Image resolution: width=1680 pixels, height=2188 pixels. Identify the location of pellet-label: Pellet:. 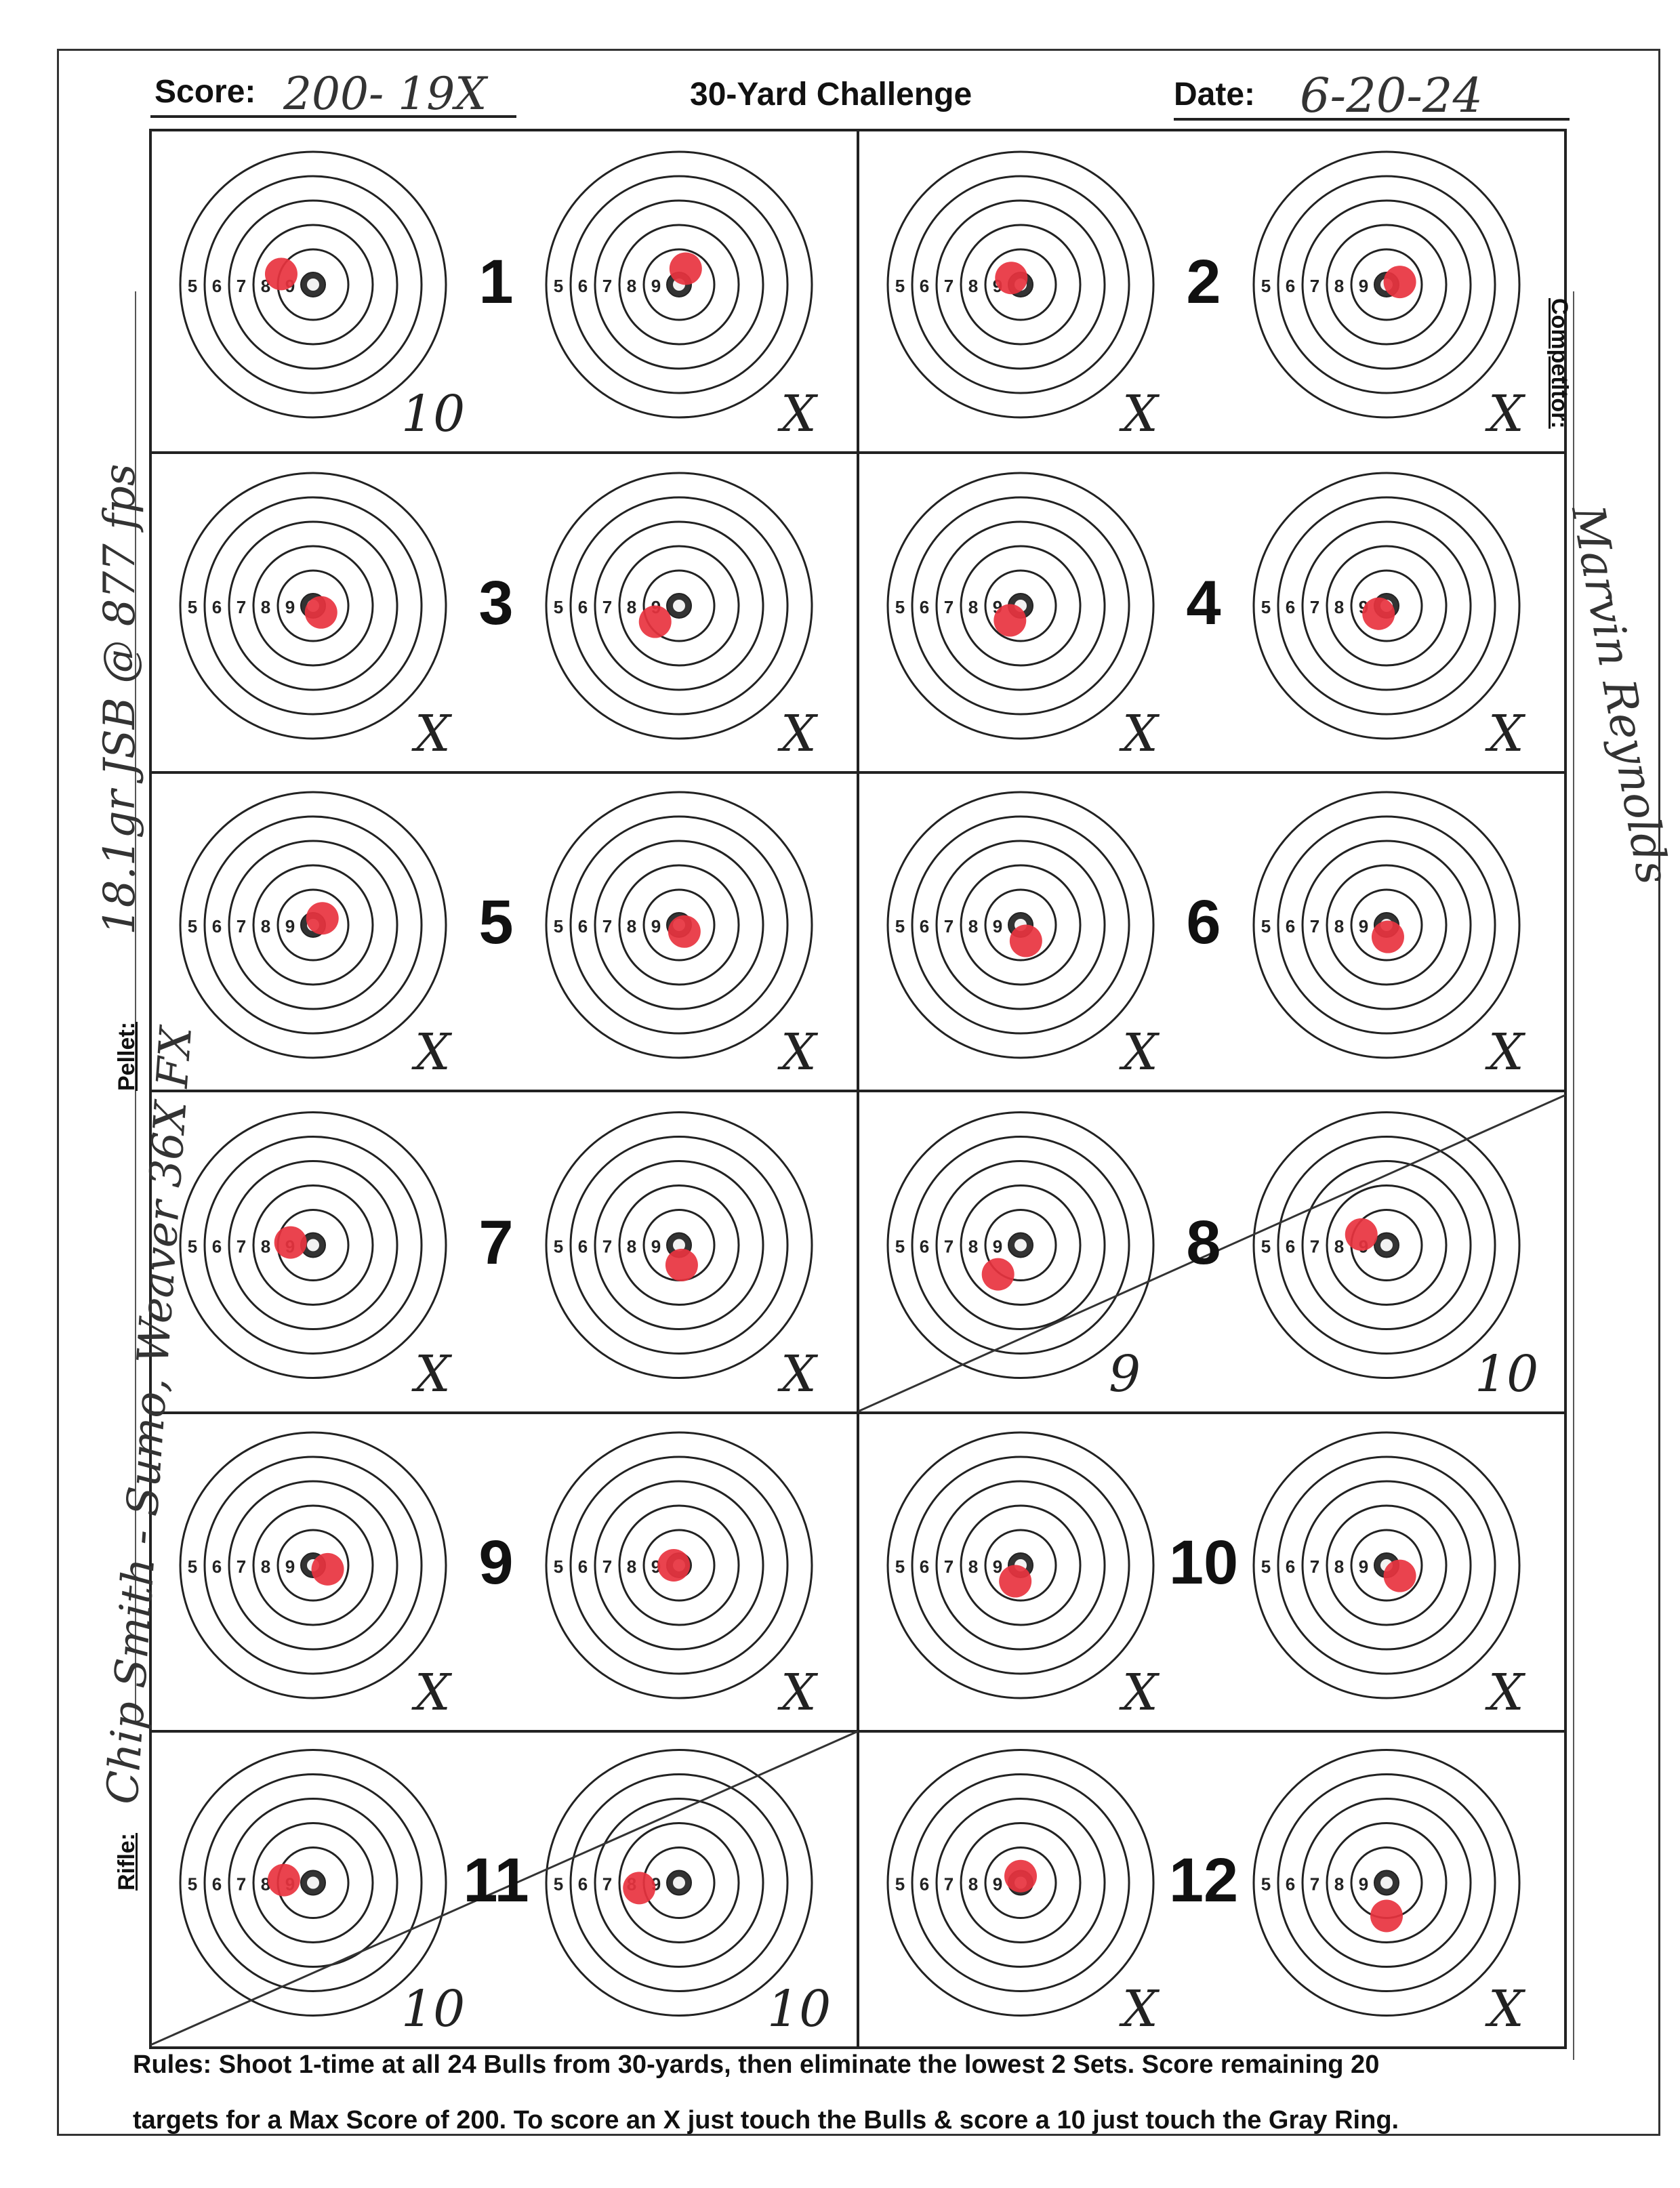
(127, 1056).